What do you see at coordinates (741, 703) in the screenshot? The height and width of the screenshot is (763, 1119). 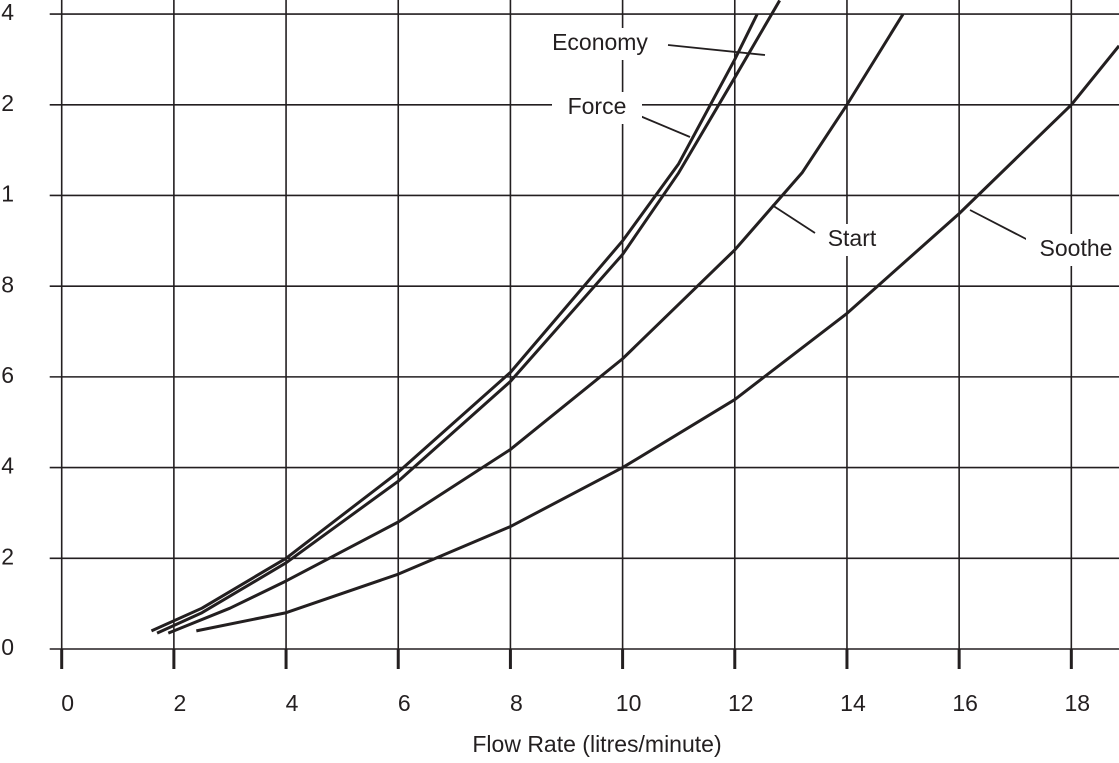 I see `x-tick-label: 12` at bounding box center [741, 703].